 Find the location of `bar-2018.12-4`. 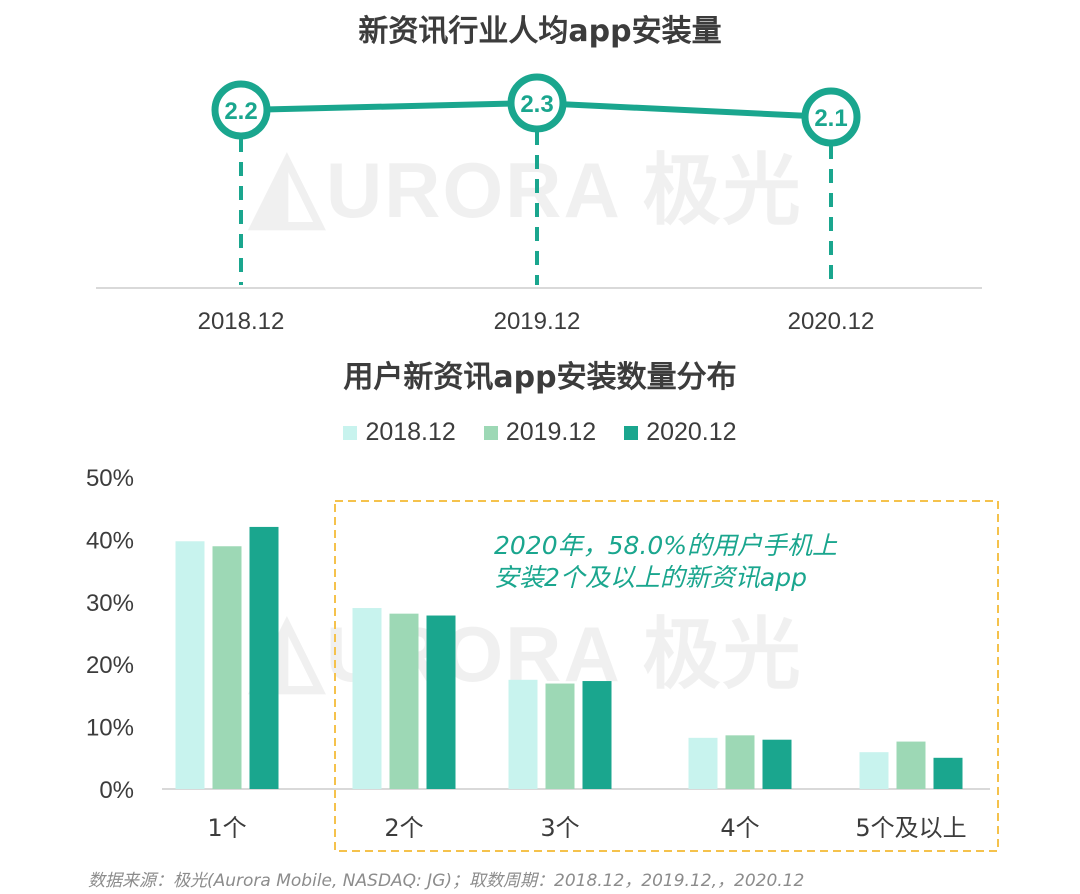

bar-2018.12-4 is located at coordinates (874, 770).